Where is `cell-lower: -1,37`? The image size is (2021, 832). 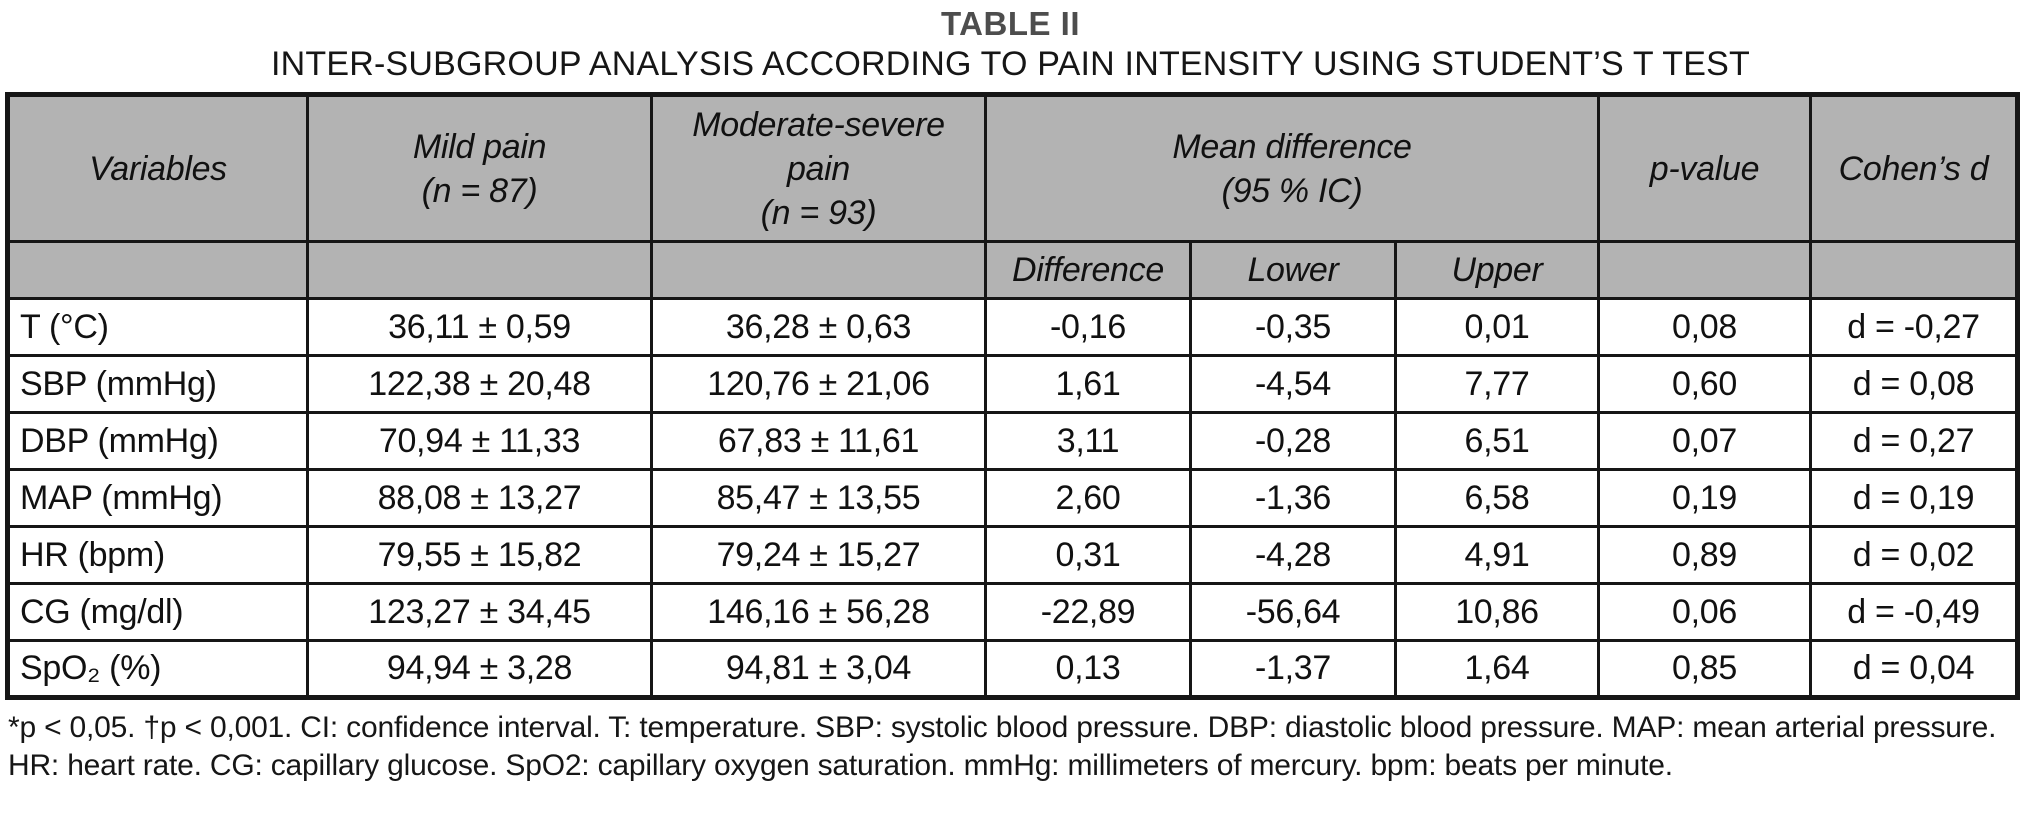 cell-lower: -1,37 is located at coordinates (1293, 669).